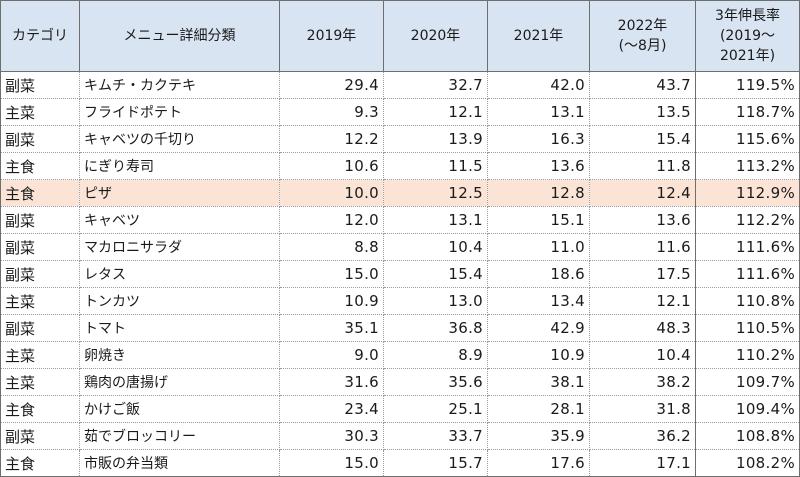 This screenshot has height=477, width=800. Describe the element at coordinates (747, 85) in the screenshot. I see `cell-growth-rate: 119.5%` at that location.